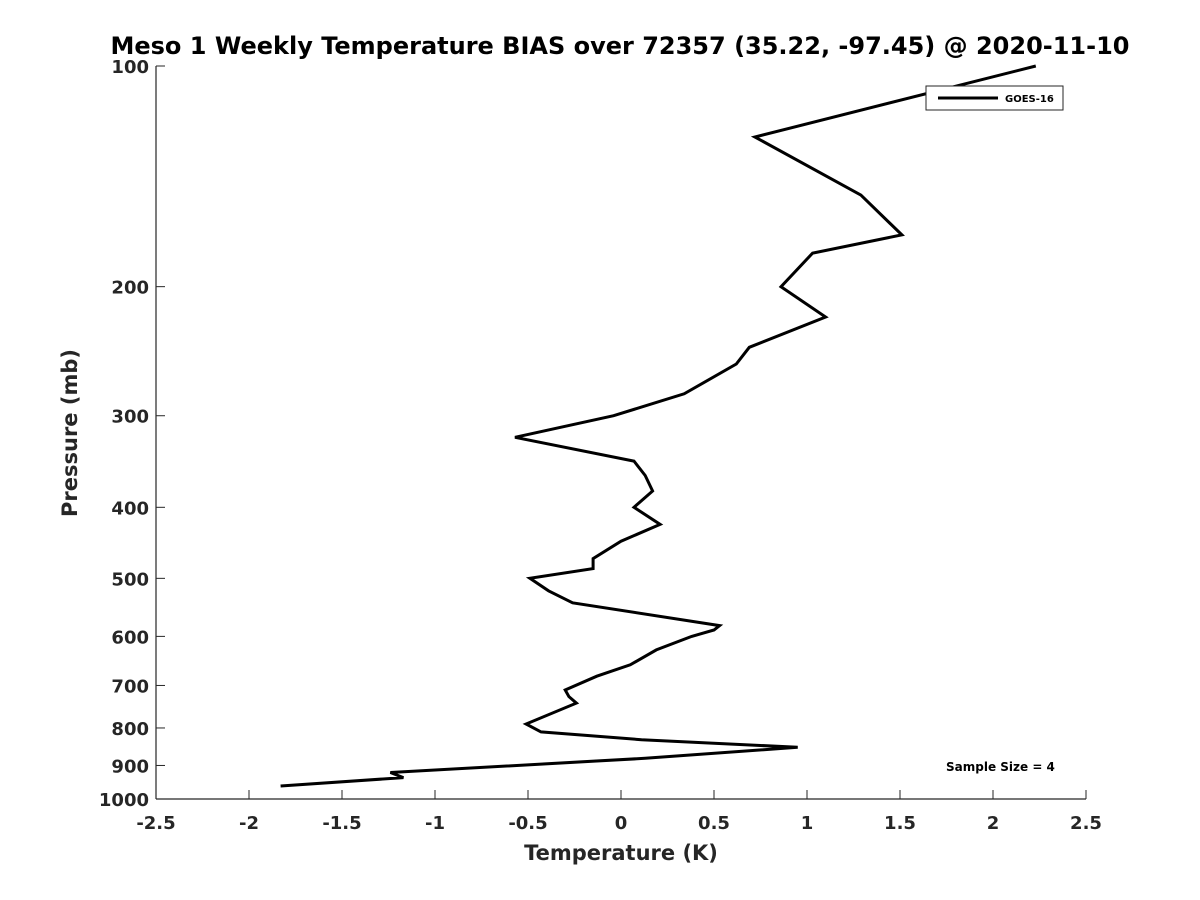 The image size is (1200, 900). What do you see at coordinates (155, 823) in the screenshot?
I see `x-tick-label: -2.5` at bounding box center [155, 823].